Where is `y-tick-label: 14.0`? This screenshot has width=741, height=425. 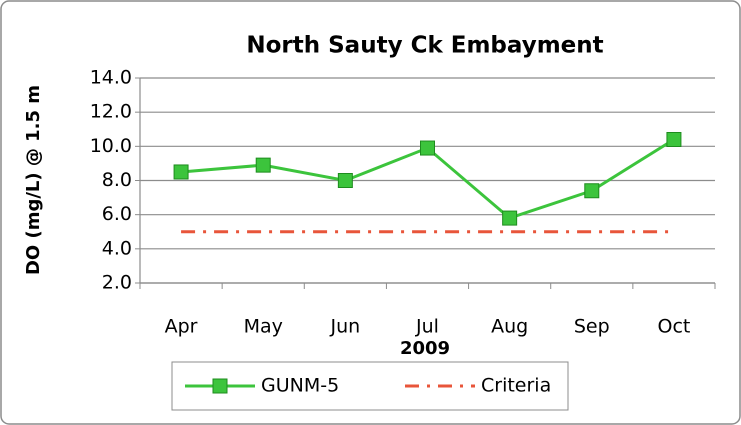 y-tick-label: 14.0 is located at coordinates (111, 78).